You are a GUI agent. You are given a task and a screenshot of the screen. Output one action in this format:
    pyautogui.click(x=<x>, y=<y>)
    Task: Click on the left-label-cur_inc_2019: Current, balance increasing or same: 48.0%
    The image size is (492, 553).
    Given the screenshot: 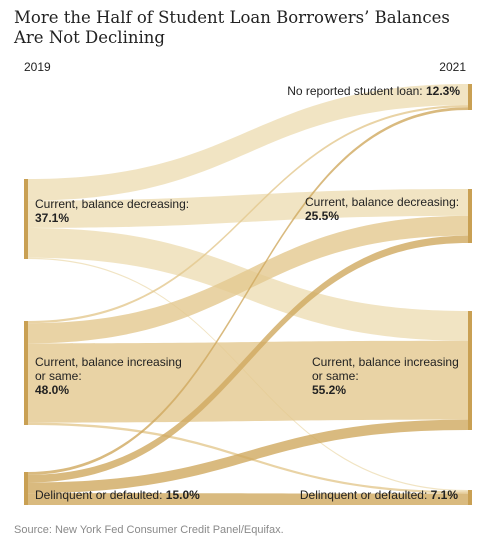 What is the action you would take?
    pyautogui.click(x=108, y=376)
    